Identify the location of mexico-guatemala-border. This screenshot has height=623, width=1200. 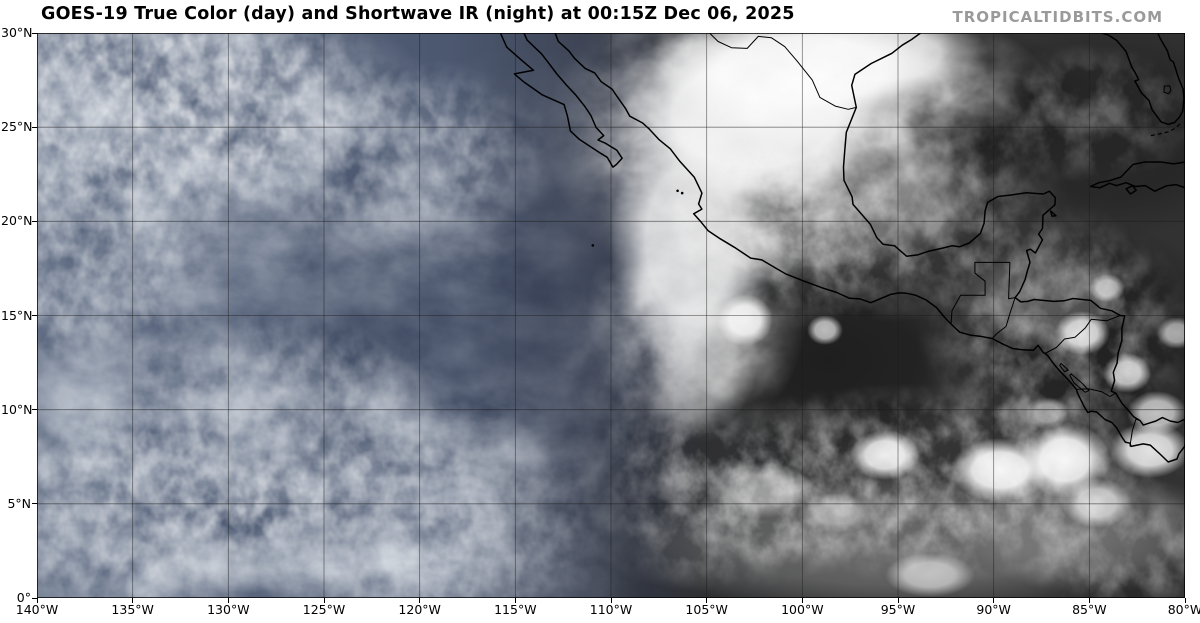
(980, 293).